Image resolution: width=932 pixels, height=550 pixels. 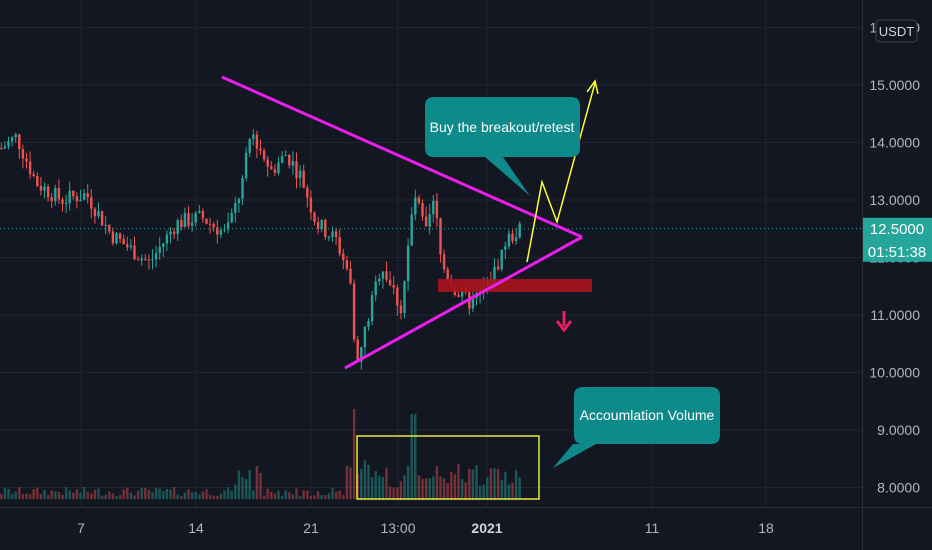 What do you see at coordinates (486, 528) in the screenshot?
I see `time-tick-label: 2021` at bounding box center [486, 528].